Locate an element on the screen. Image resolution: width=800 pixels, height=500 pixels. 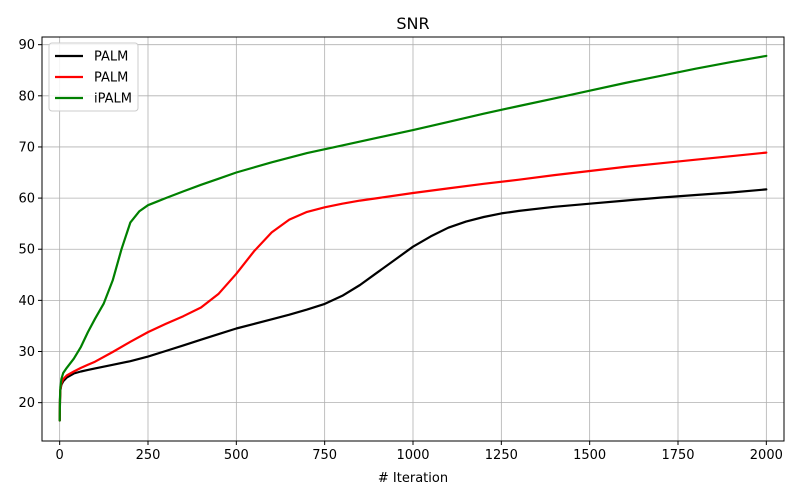
x-tick-label: 1750 is located at coordinates (677, 455).